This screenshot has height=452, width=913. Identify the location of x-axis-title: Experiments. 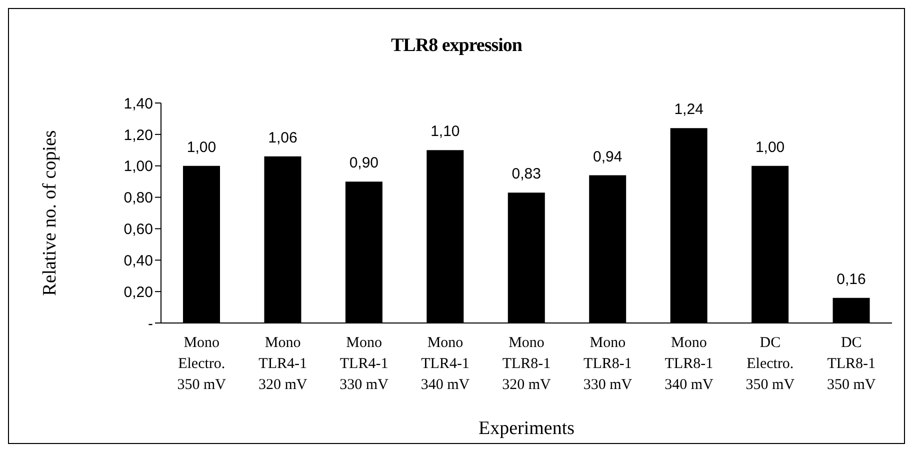
(526, 428).